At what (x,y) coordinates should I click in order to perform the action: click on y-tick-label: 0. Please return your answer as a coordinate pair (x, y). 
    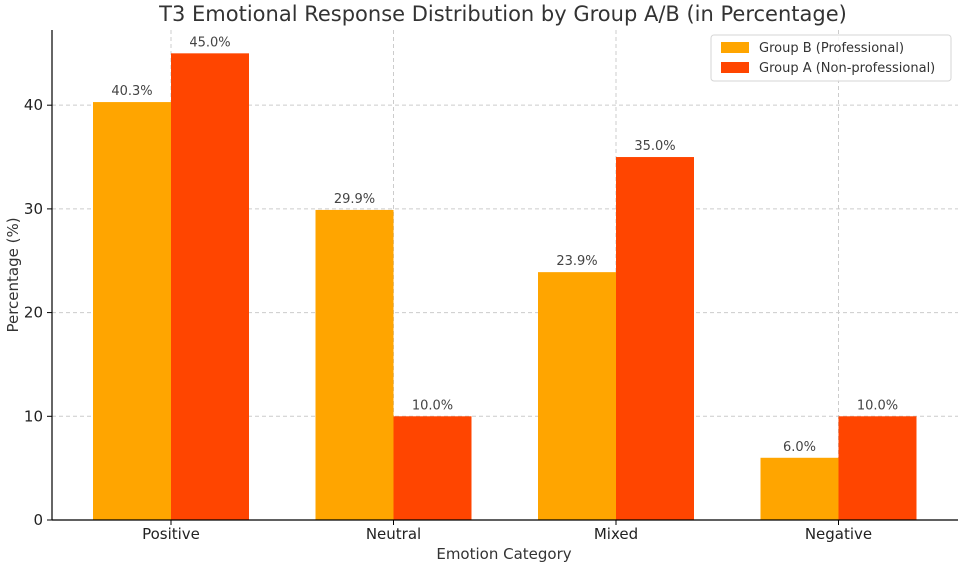
    Looking at the image, I should click on (38, 520).